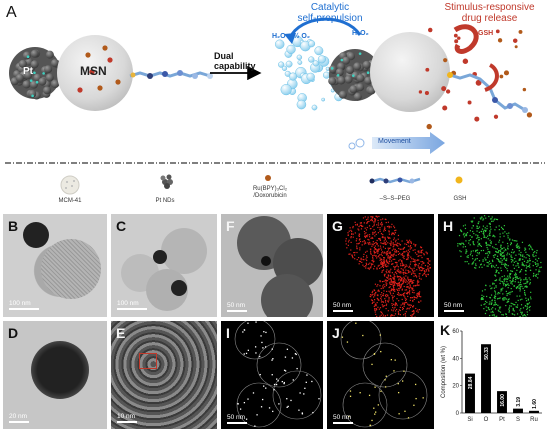  Describe the element at coordinates (516, 47) in the screenshot. I see `released-drug-dot` at that location.